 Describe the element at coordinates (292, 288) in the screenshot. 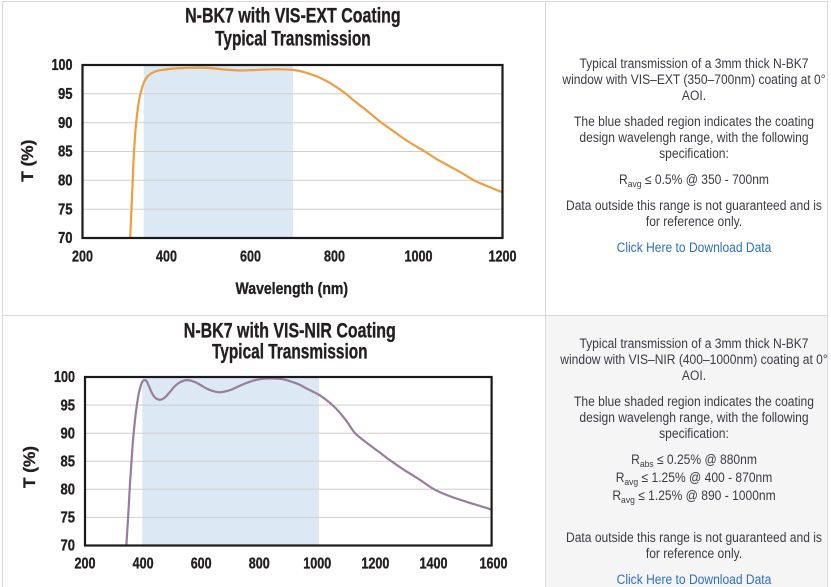

I see `svg-text: Wavelength (nm)` at that location.